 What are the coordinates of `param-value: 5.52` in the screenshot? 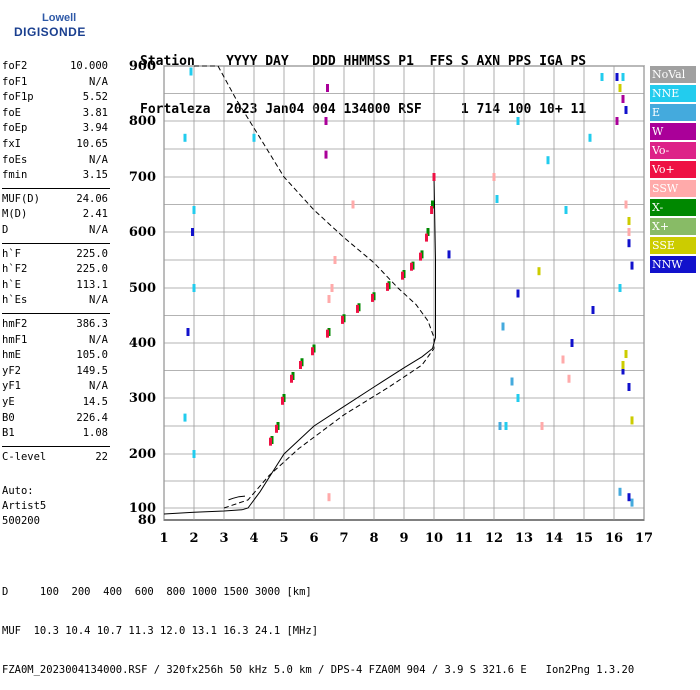 It's located at (95, 97).